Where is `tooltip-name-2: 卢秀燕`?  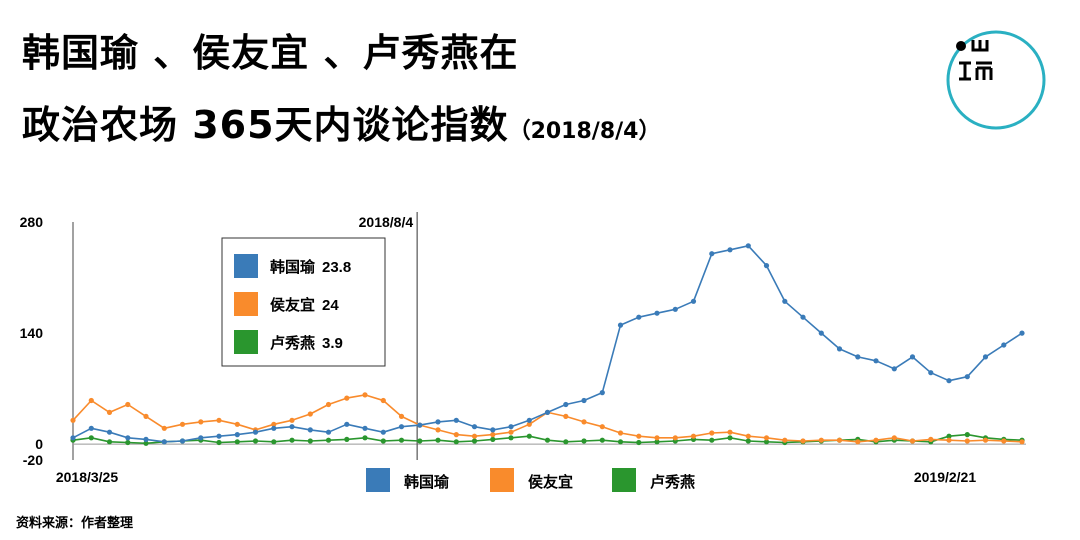
tooltip-name-2: 卢秀燕 is located at coordinates (292, 343).